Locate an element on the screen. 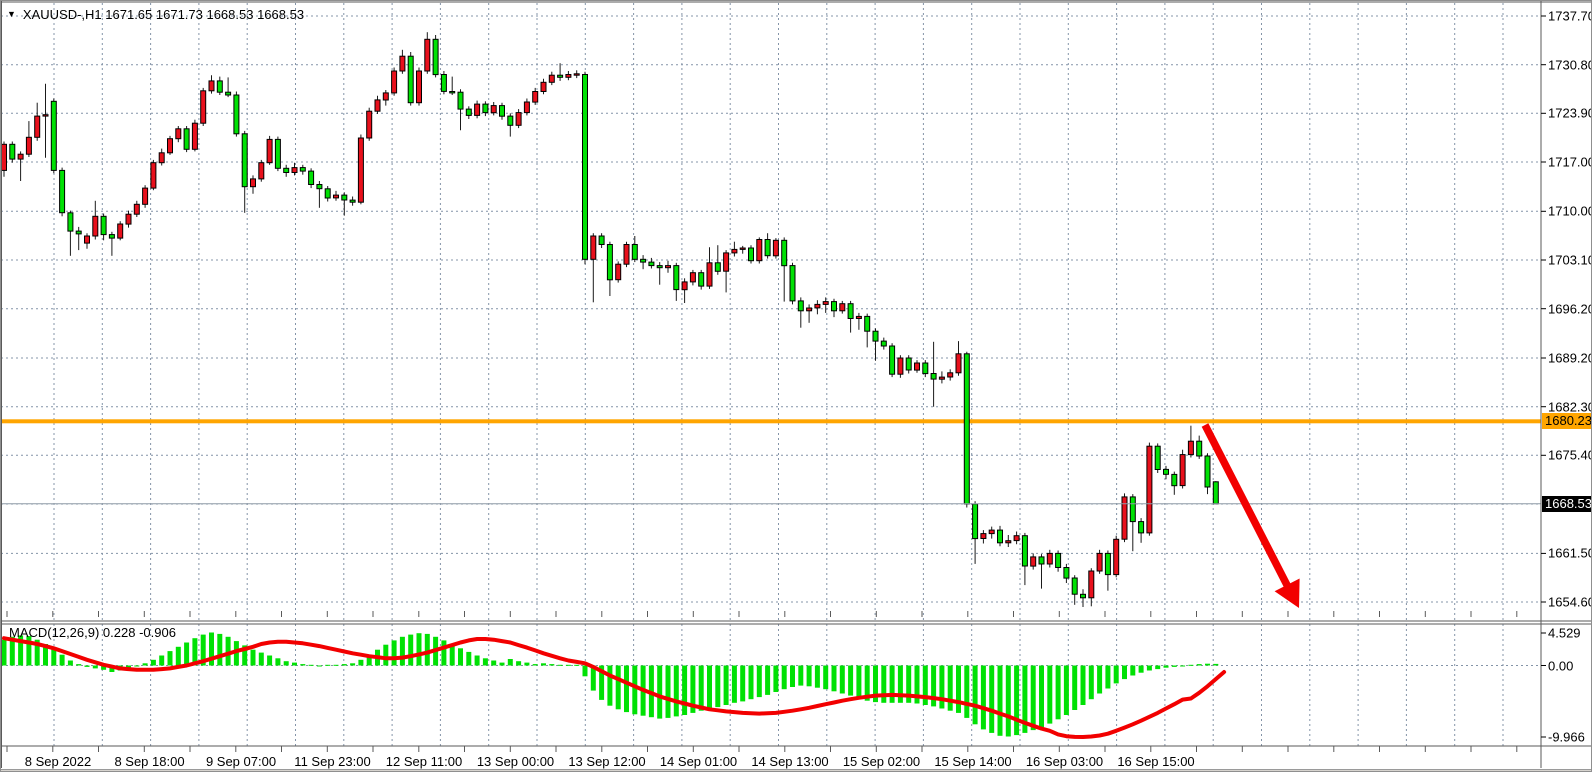 This screenshot has width=1592, height=772. time-tick-label: 12 Sep 11:00 is located at coordinates (424, 761).